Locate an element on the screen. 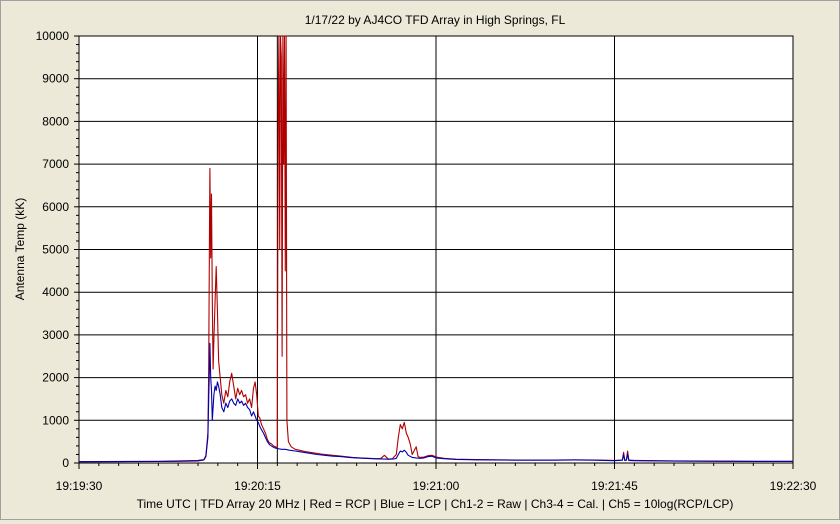 The height and width of the screenshot is (524, 840). y-axis-label: Antenna Temp (kK) is located at coordinates (20, 249).